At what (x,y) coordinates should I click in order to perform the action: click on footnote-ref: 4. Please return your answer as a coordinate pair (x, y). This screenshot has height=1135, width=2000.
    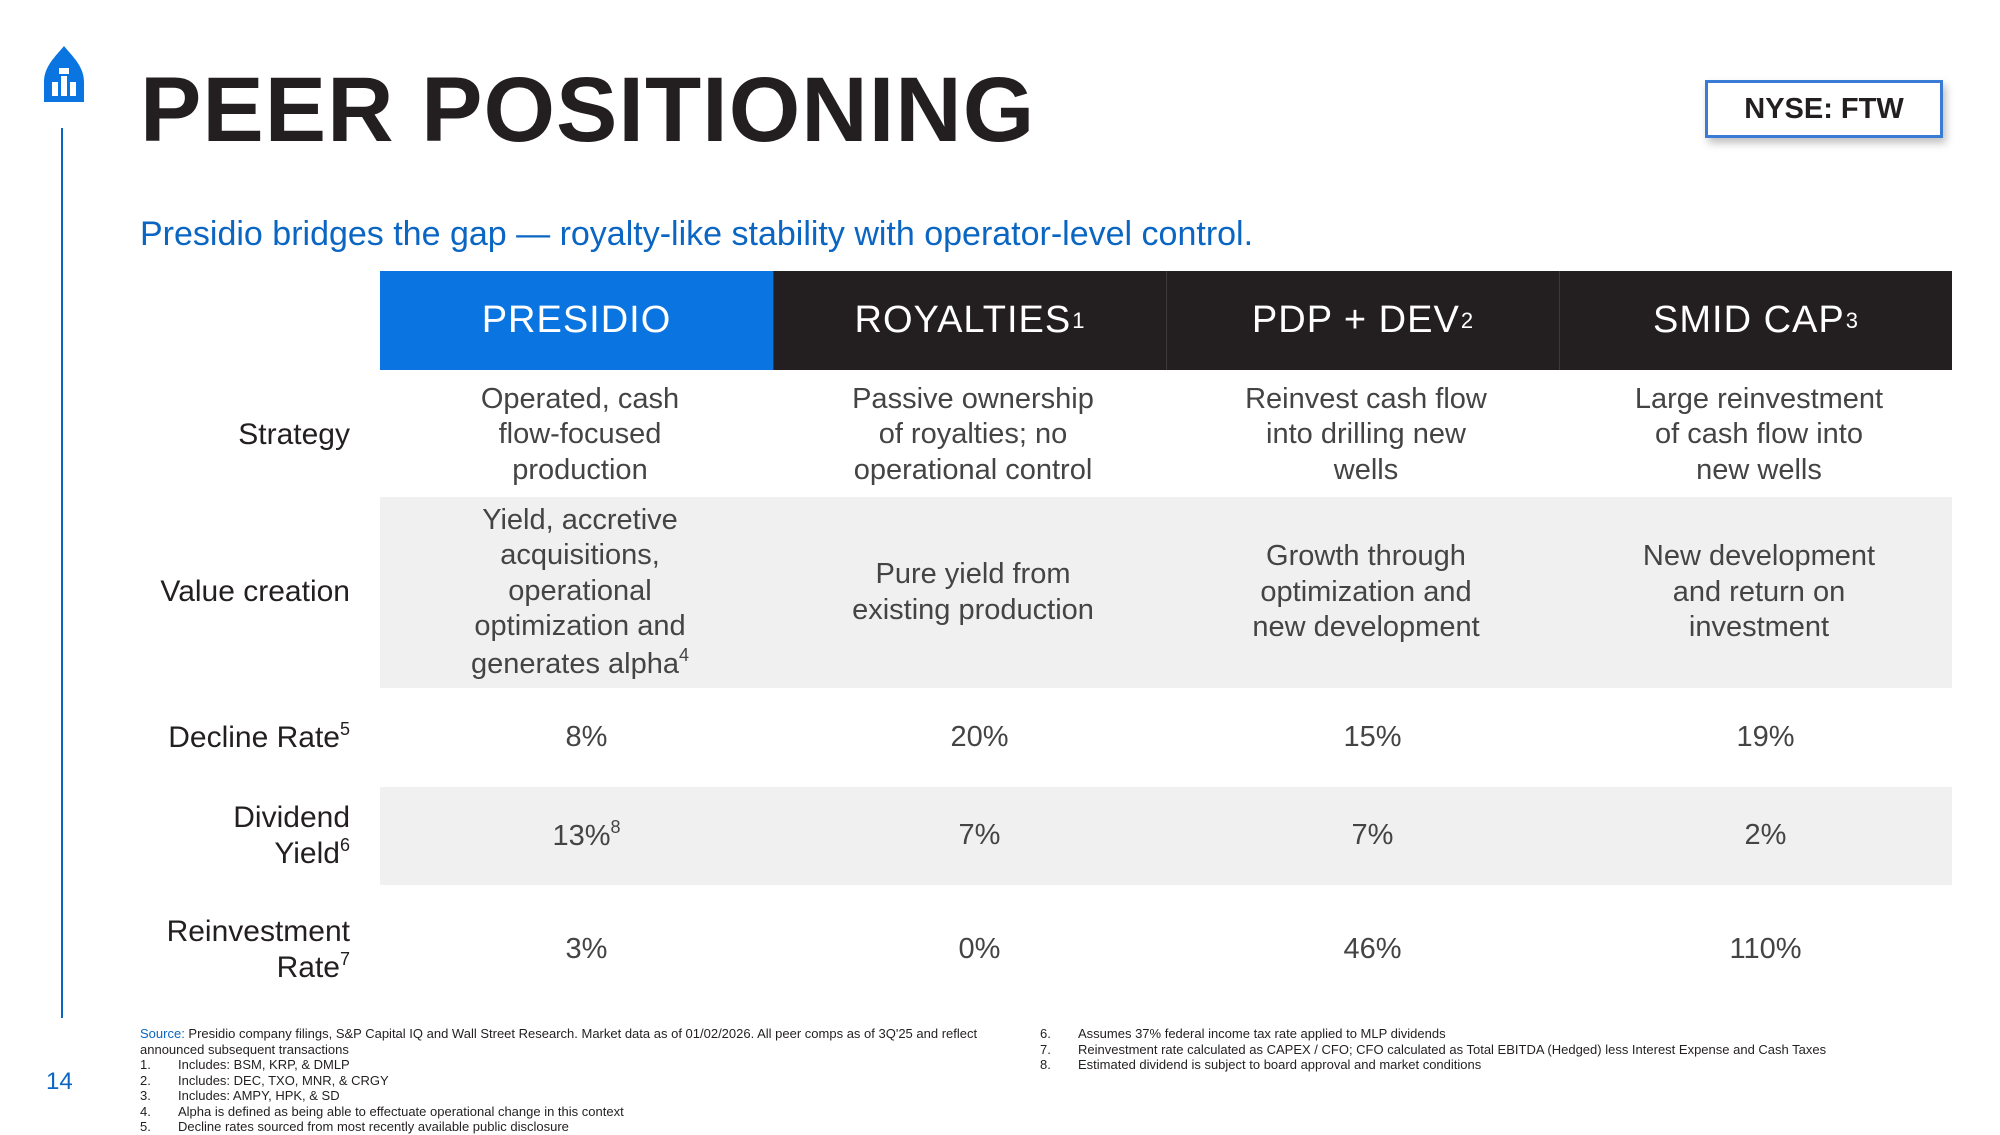
    Looking at the image, I should click on (683, 654).